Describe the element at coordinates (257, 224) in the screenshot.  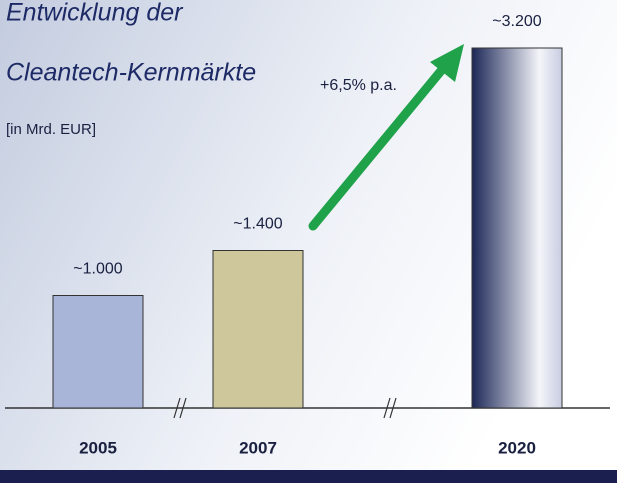
I see `value-label: ~1.400` at that location.